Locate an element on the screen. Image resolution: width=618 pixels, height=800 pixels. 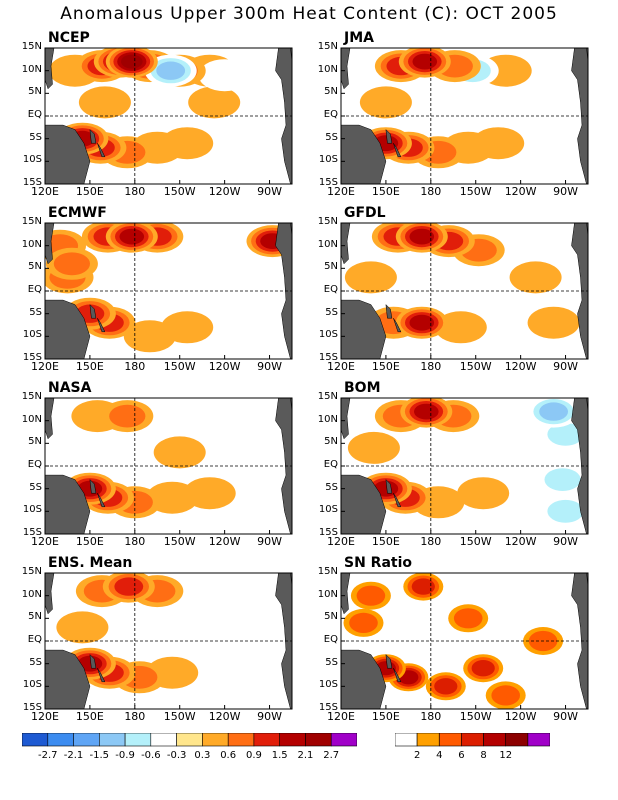
map-gfdl is located at coordinates (464, 291).